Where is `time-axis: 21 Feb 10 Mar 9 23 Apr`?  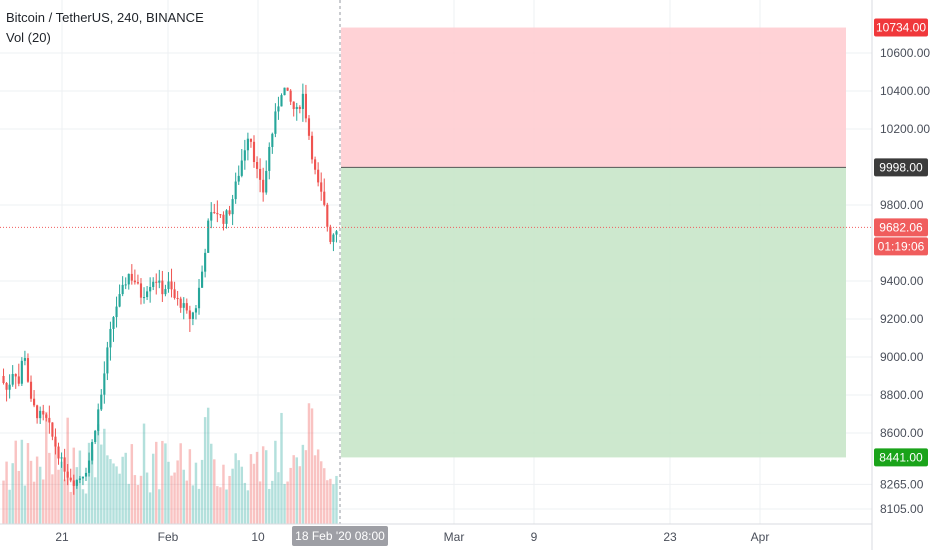
time-axis: 21 Feb 10 Mar 9 23 Apr is located at coordinates (436, 533).